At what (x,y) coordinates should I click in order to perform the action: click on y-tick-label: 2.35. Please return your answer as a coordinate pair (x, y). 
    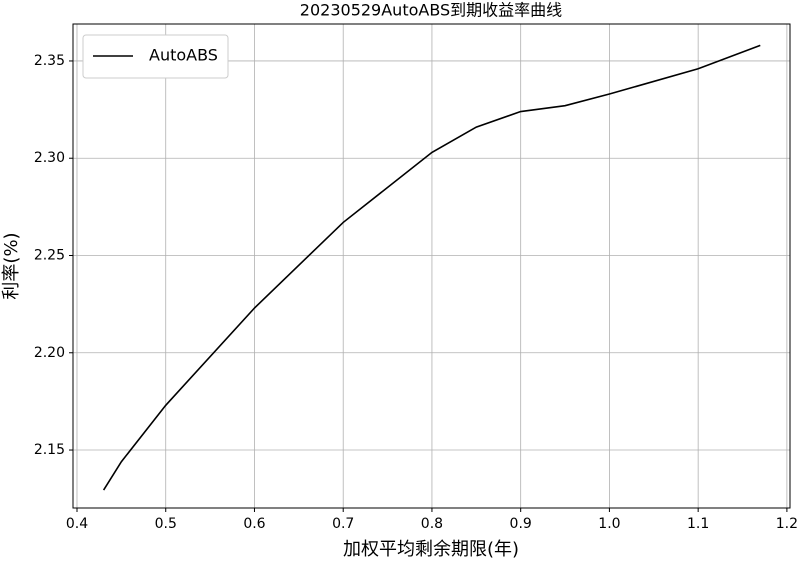
    Looking at the image, I should click on (49, 61).